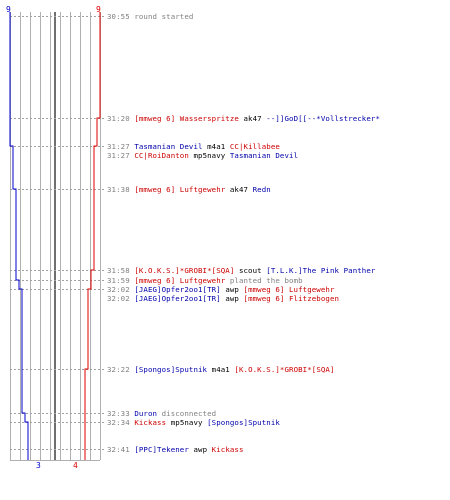  What do you see at coordinates (118, 413) in the screenshot?
I see `event-time: 32:33` at bounding box center [118, 413].